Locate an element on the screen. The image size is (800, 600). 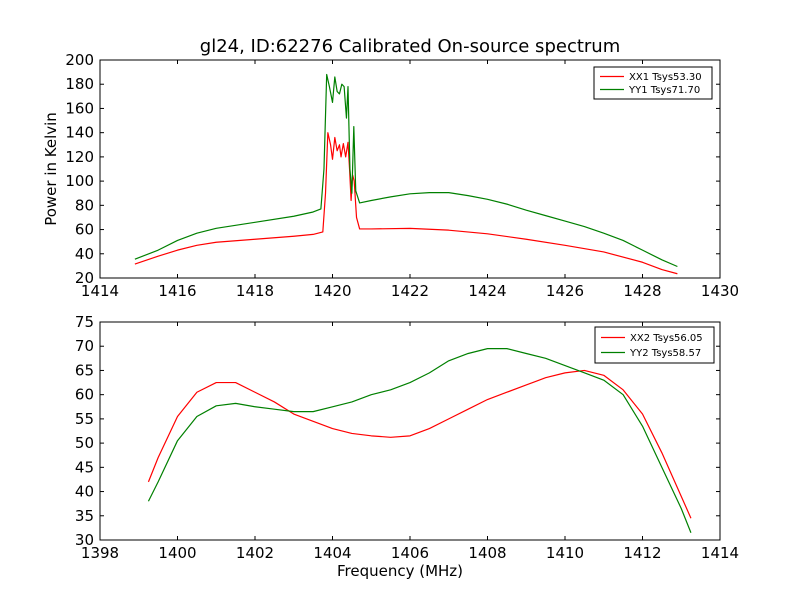
bottom-x-tick-label: 1398 is located at coordinates (100, 553).